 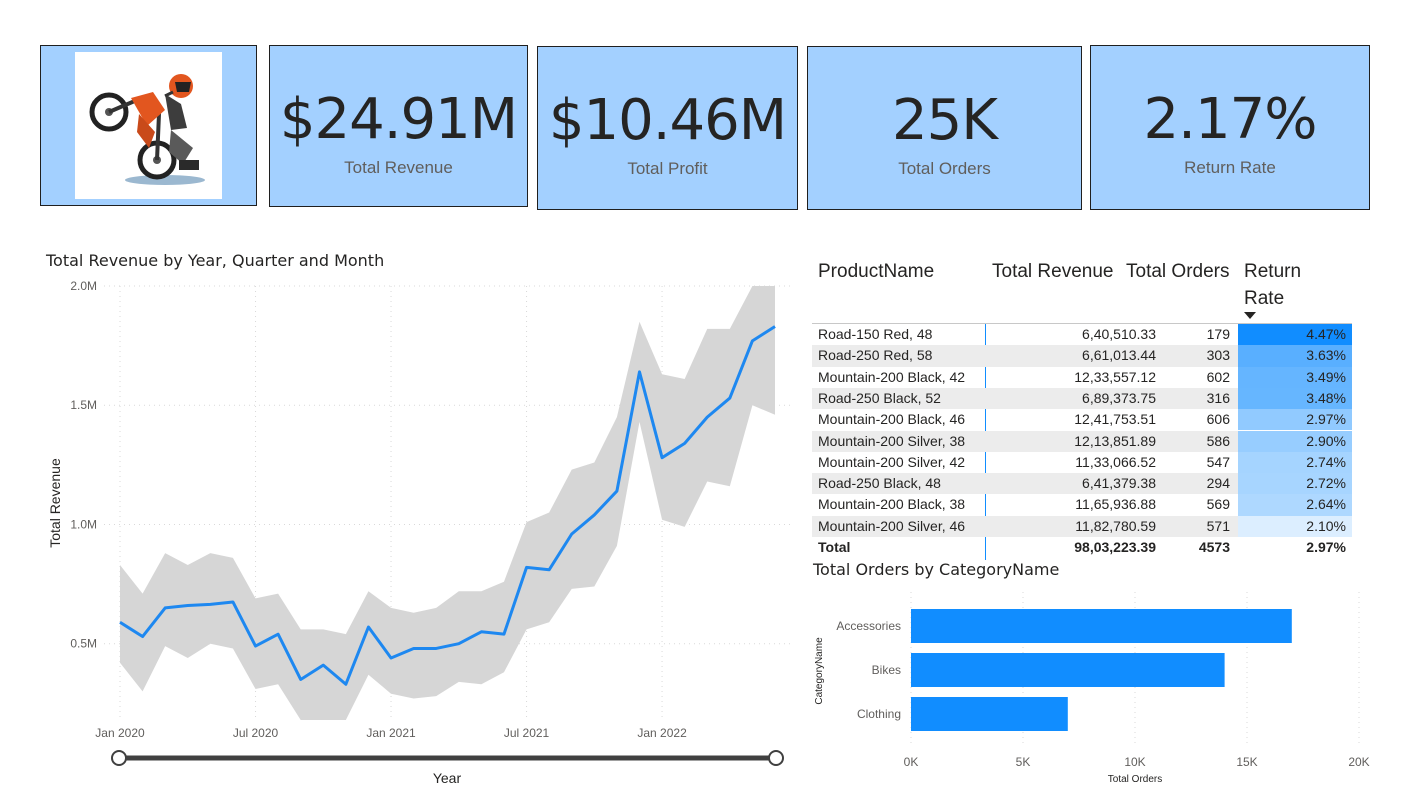 What do you see at coordinates (1218, 440) in the screenshot?
I see `cell-orders: 586` at bounding box center [1218, 440].